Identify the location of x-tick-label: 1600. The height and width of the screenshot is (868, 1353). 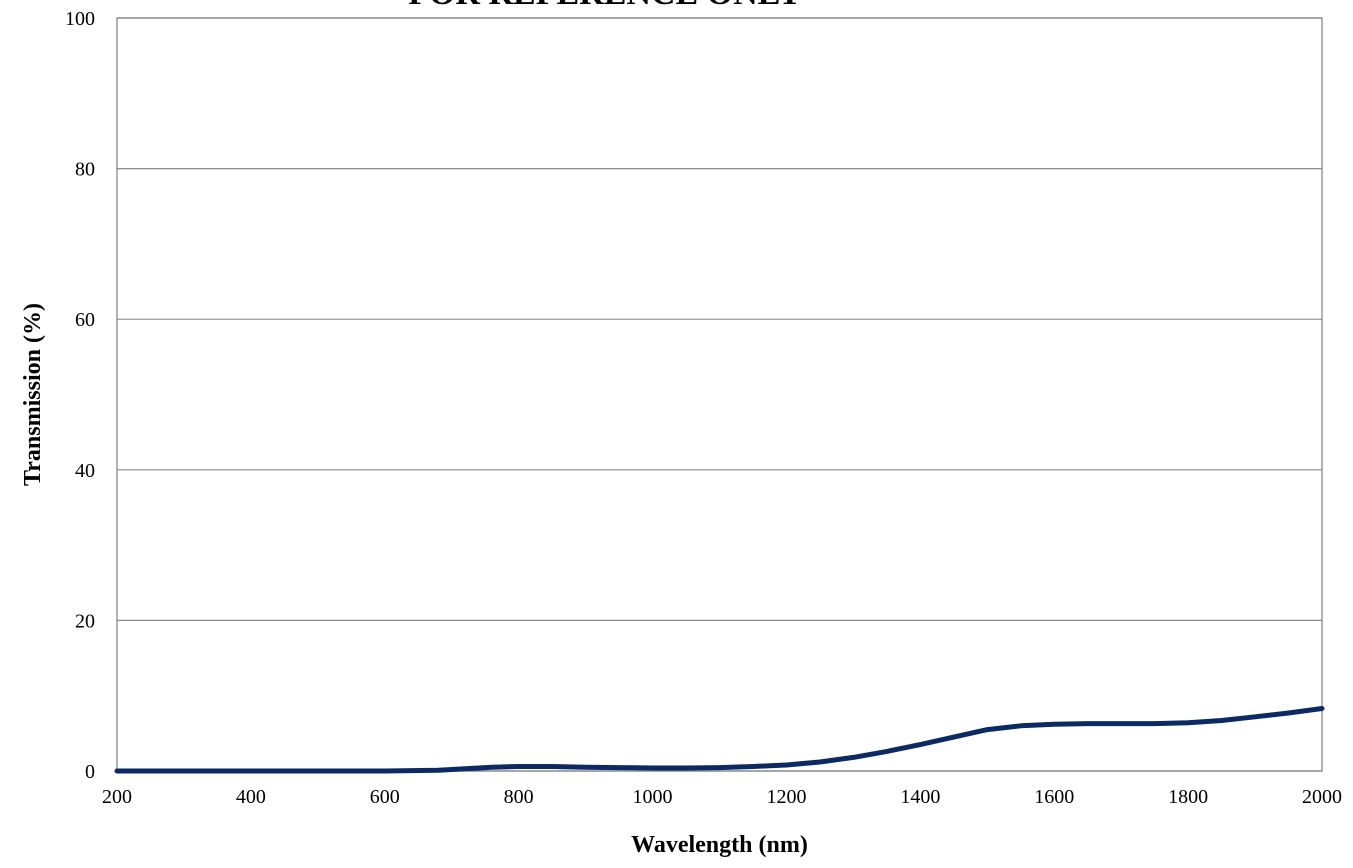
(1054, 797).